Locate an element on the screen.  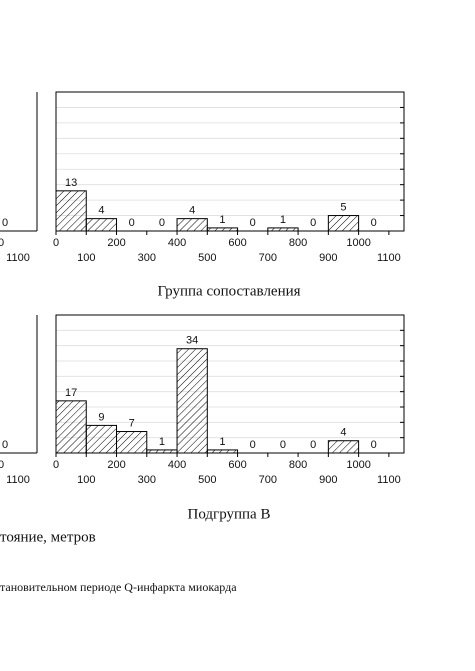
value-label: 9 is located at coordinates (101, 417).